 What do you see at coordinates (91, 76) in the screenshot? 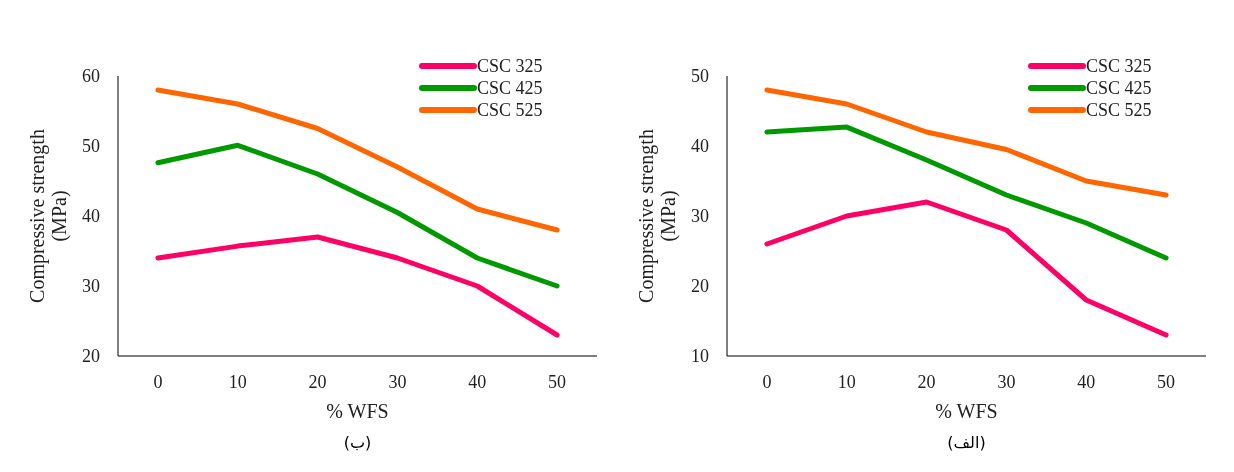
I see `y-tick-label: 60` at bounding box center [91, 76].